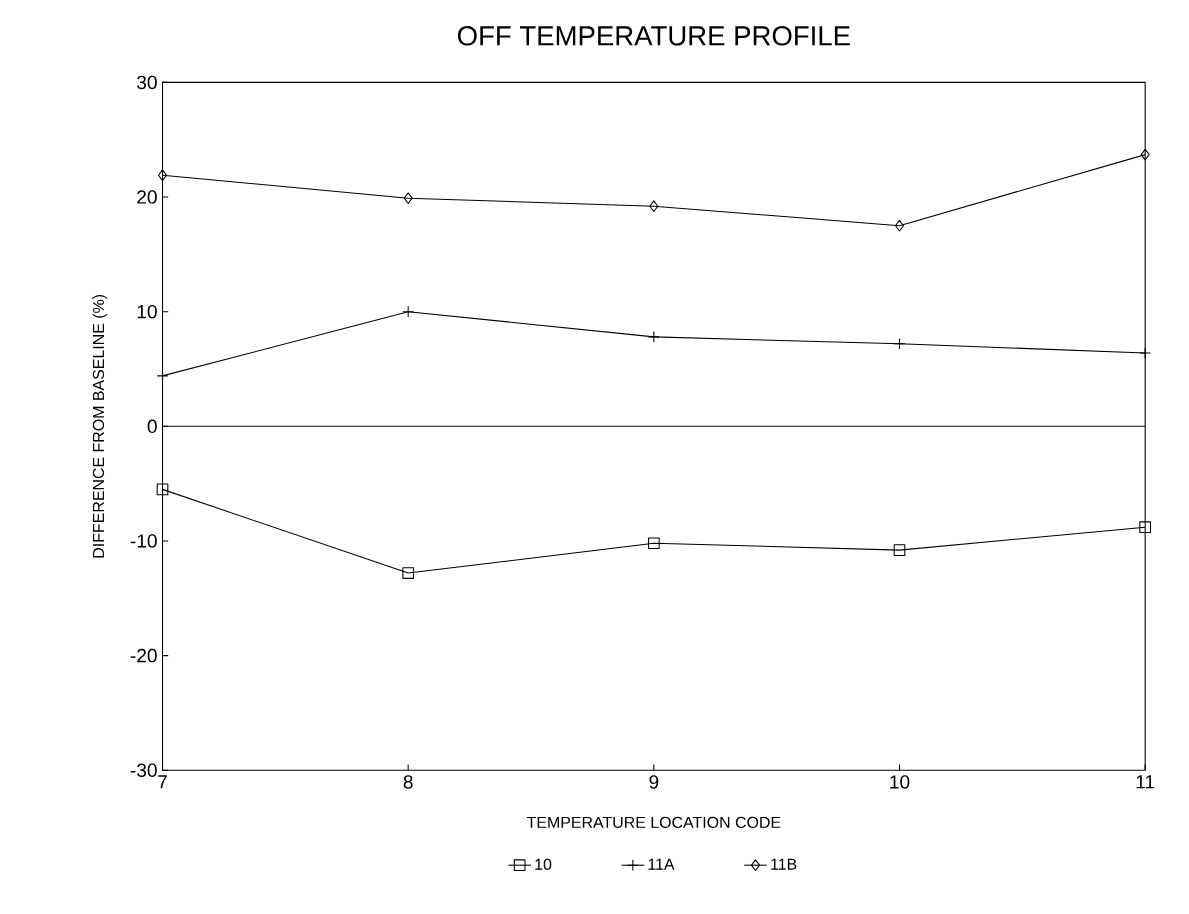  I want to click on x-tick-label: 7, so click(162, 782).